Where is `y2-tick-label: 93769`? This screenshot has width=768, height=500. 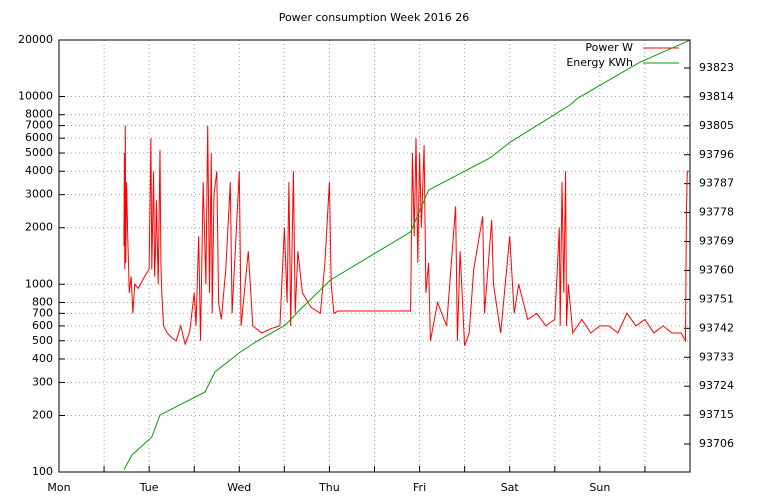
y2-tick-label: 93769 is located at coordinates (716, 241).